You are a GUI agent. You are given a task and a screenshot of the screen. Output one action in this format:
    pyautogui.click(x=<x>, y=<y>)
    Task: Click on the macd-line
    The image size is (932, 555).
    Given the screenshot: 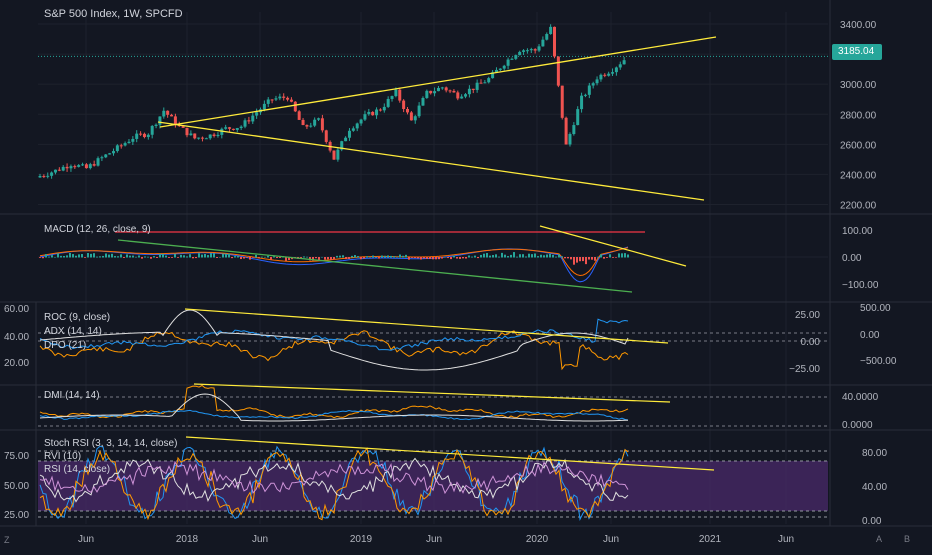 What is the action you would take?
    pyautogui.click(x=334, y=264)
    